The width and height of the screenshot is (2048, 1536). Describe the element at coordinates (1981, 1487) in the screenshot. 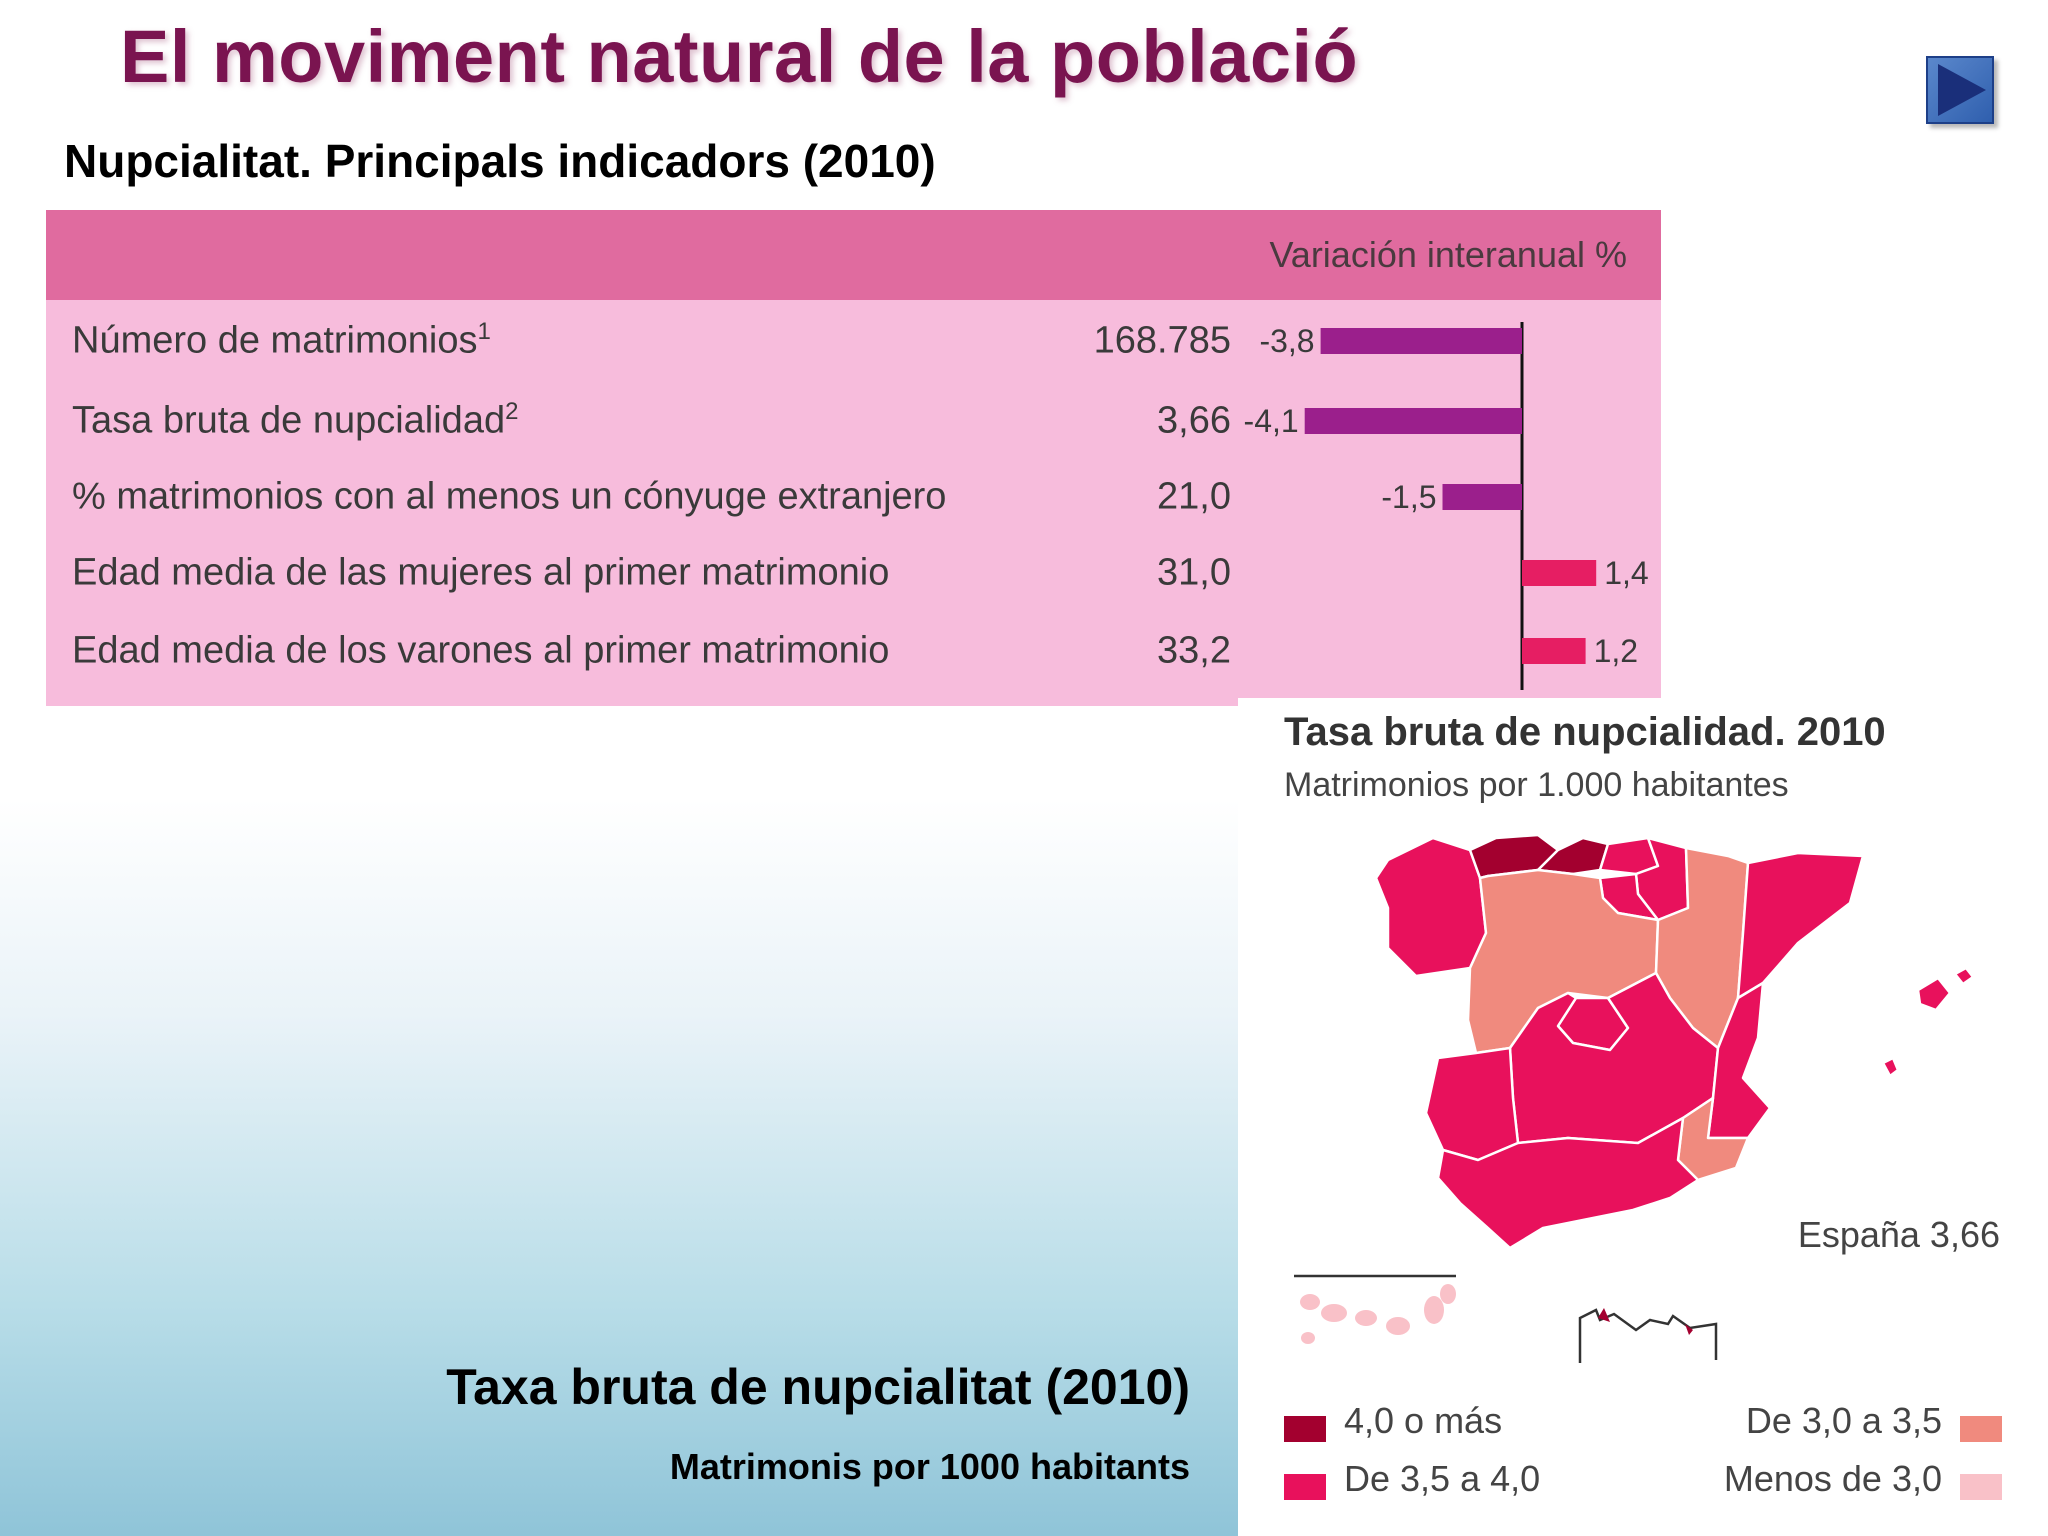

I see `legend-swatch-low` at that location.